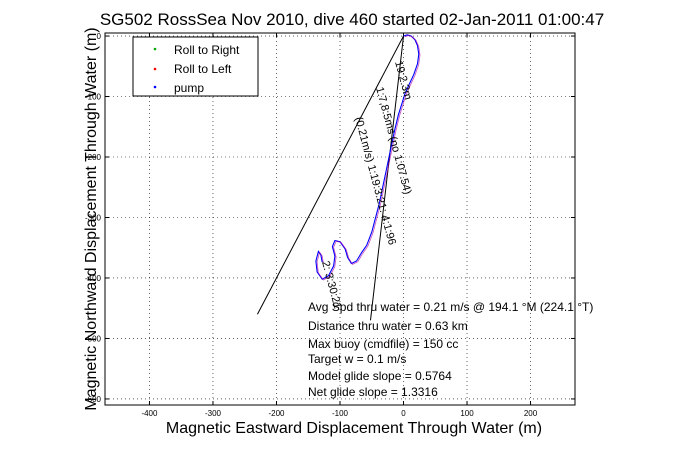  What do you see at coordinates (93, 157) in the screenshot?
I see `y-tick-label: -200` at bounding box center [93, 157].